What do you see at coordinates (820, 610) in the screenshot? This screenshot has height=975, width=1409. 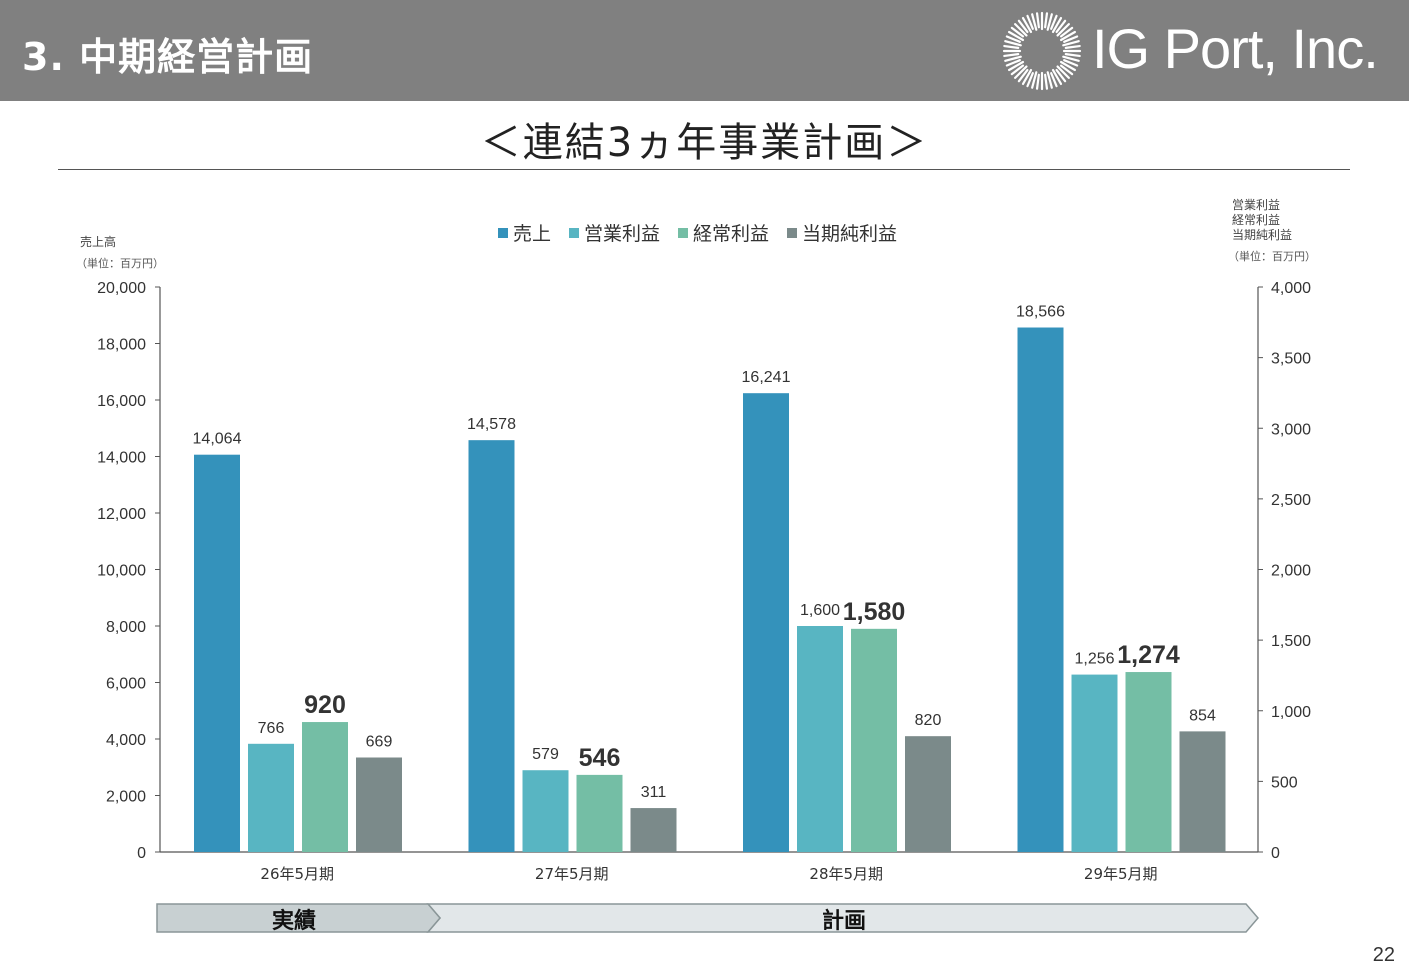 I see `data-label: 1,600` at bounding box center [820, 610].